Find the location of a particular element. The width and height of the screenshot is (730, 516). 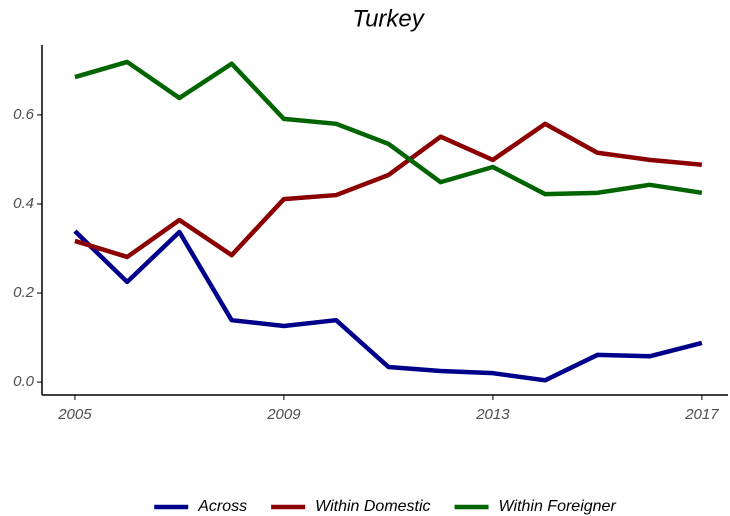

legend-label: Within Domestic is located at coordinates (372, 506).